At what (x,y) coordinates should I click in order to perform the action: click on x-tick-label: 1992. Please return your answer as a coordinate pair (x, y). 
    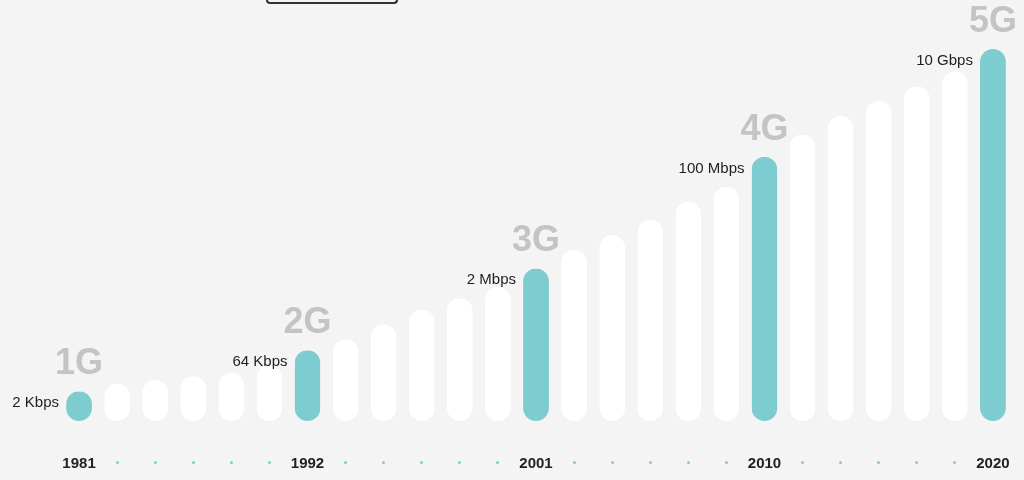
    Looking at the image, I should click on (307, 462).